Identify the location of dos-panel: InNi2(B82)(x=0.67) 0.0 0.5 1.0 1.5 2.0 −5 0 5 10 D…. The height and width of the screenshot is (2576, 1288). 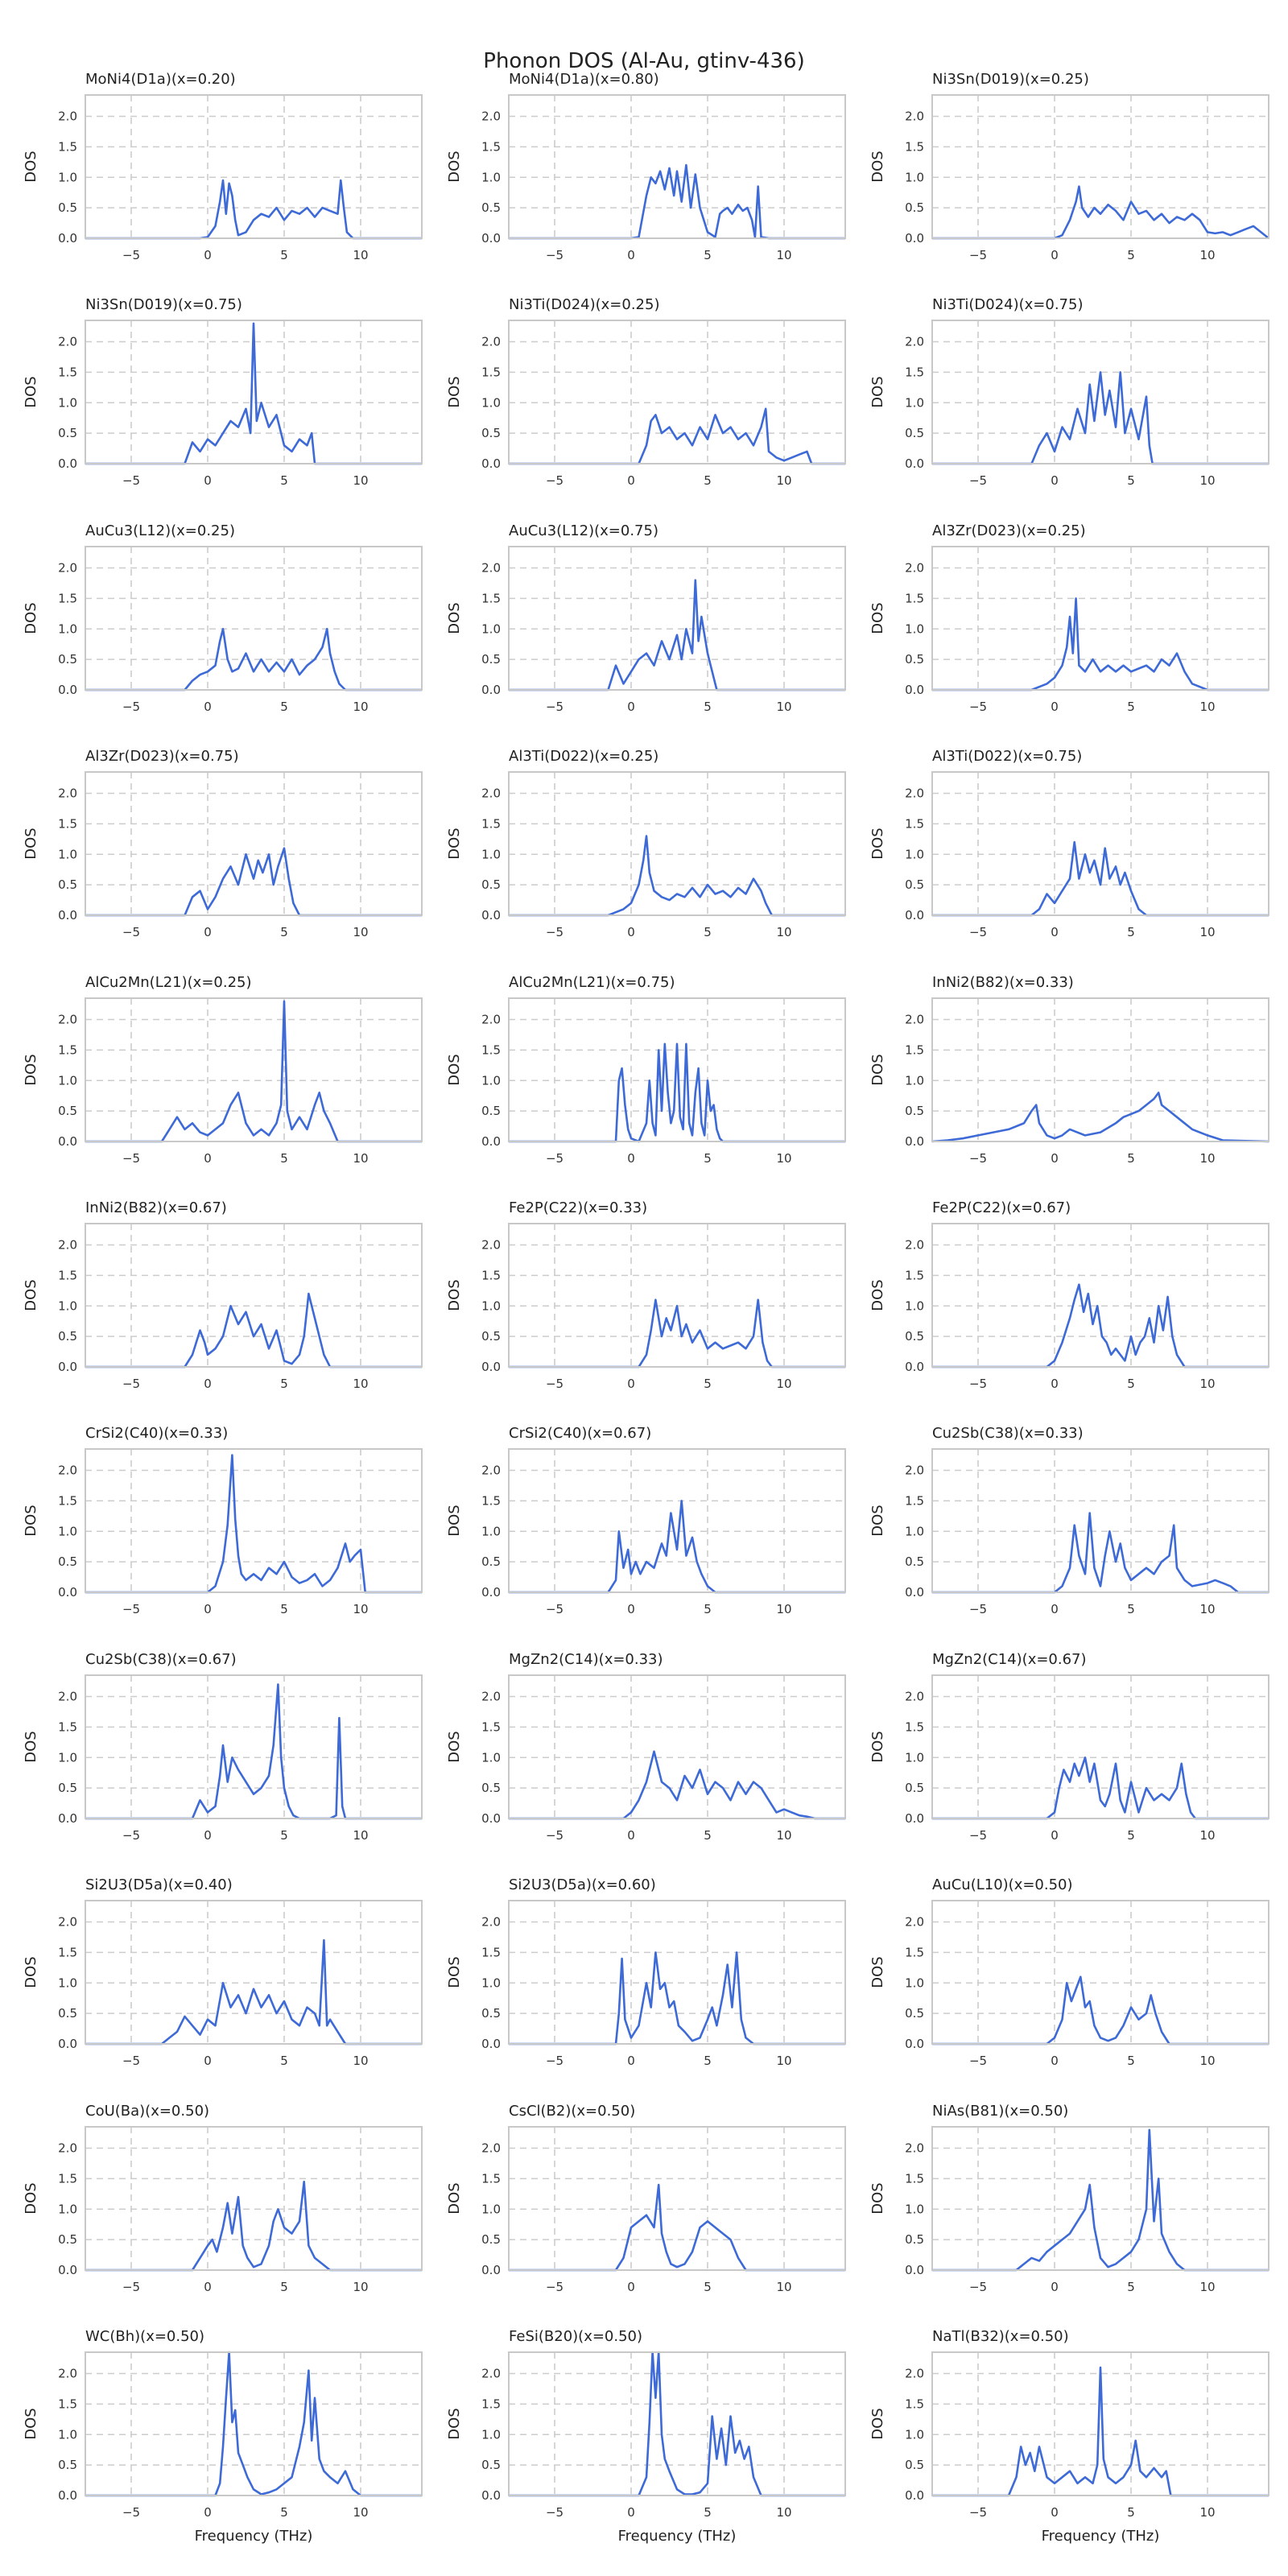
(223, 1295).